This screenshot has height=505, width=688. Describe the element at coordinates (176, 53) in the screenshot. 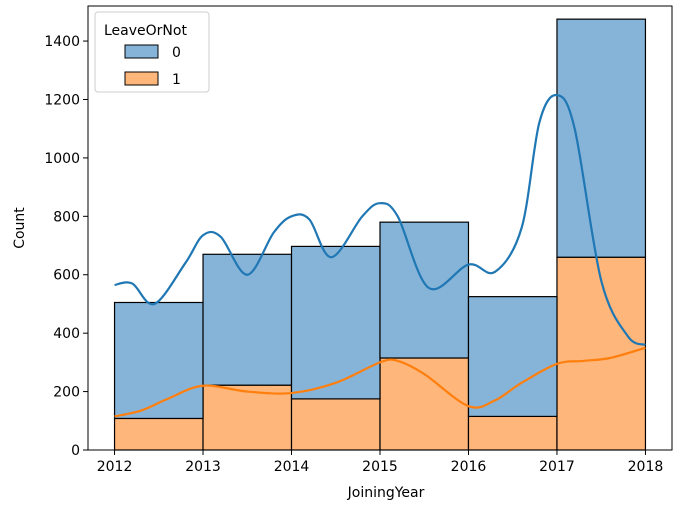

I see `legend-label-0: 0` at that location.